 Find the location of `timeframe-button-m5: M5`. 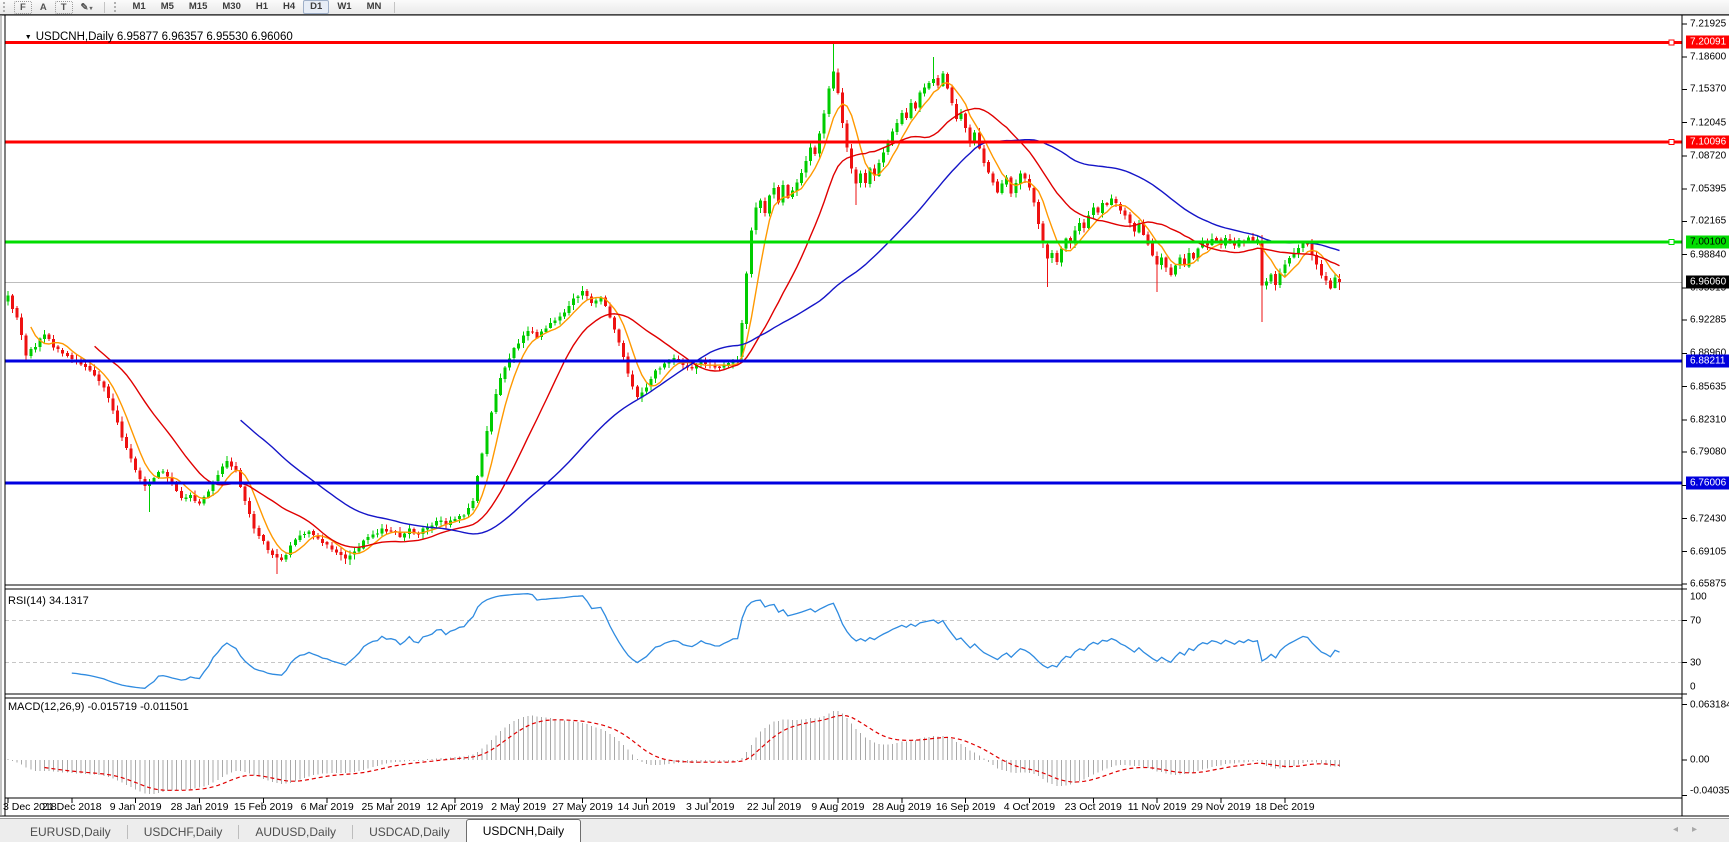

timeframe-button-m5: M5 is located at coordinates (167, 6).